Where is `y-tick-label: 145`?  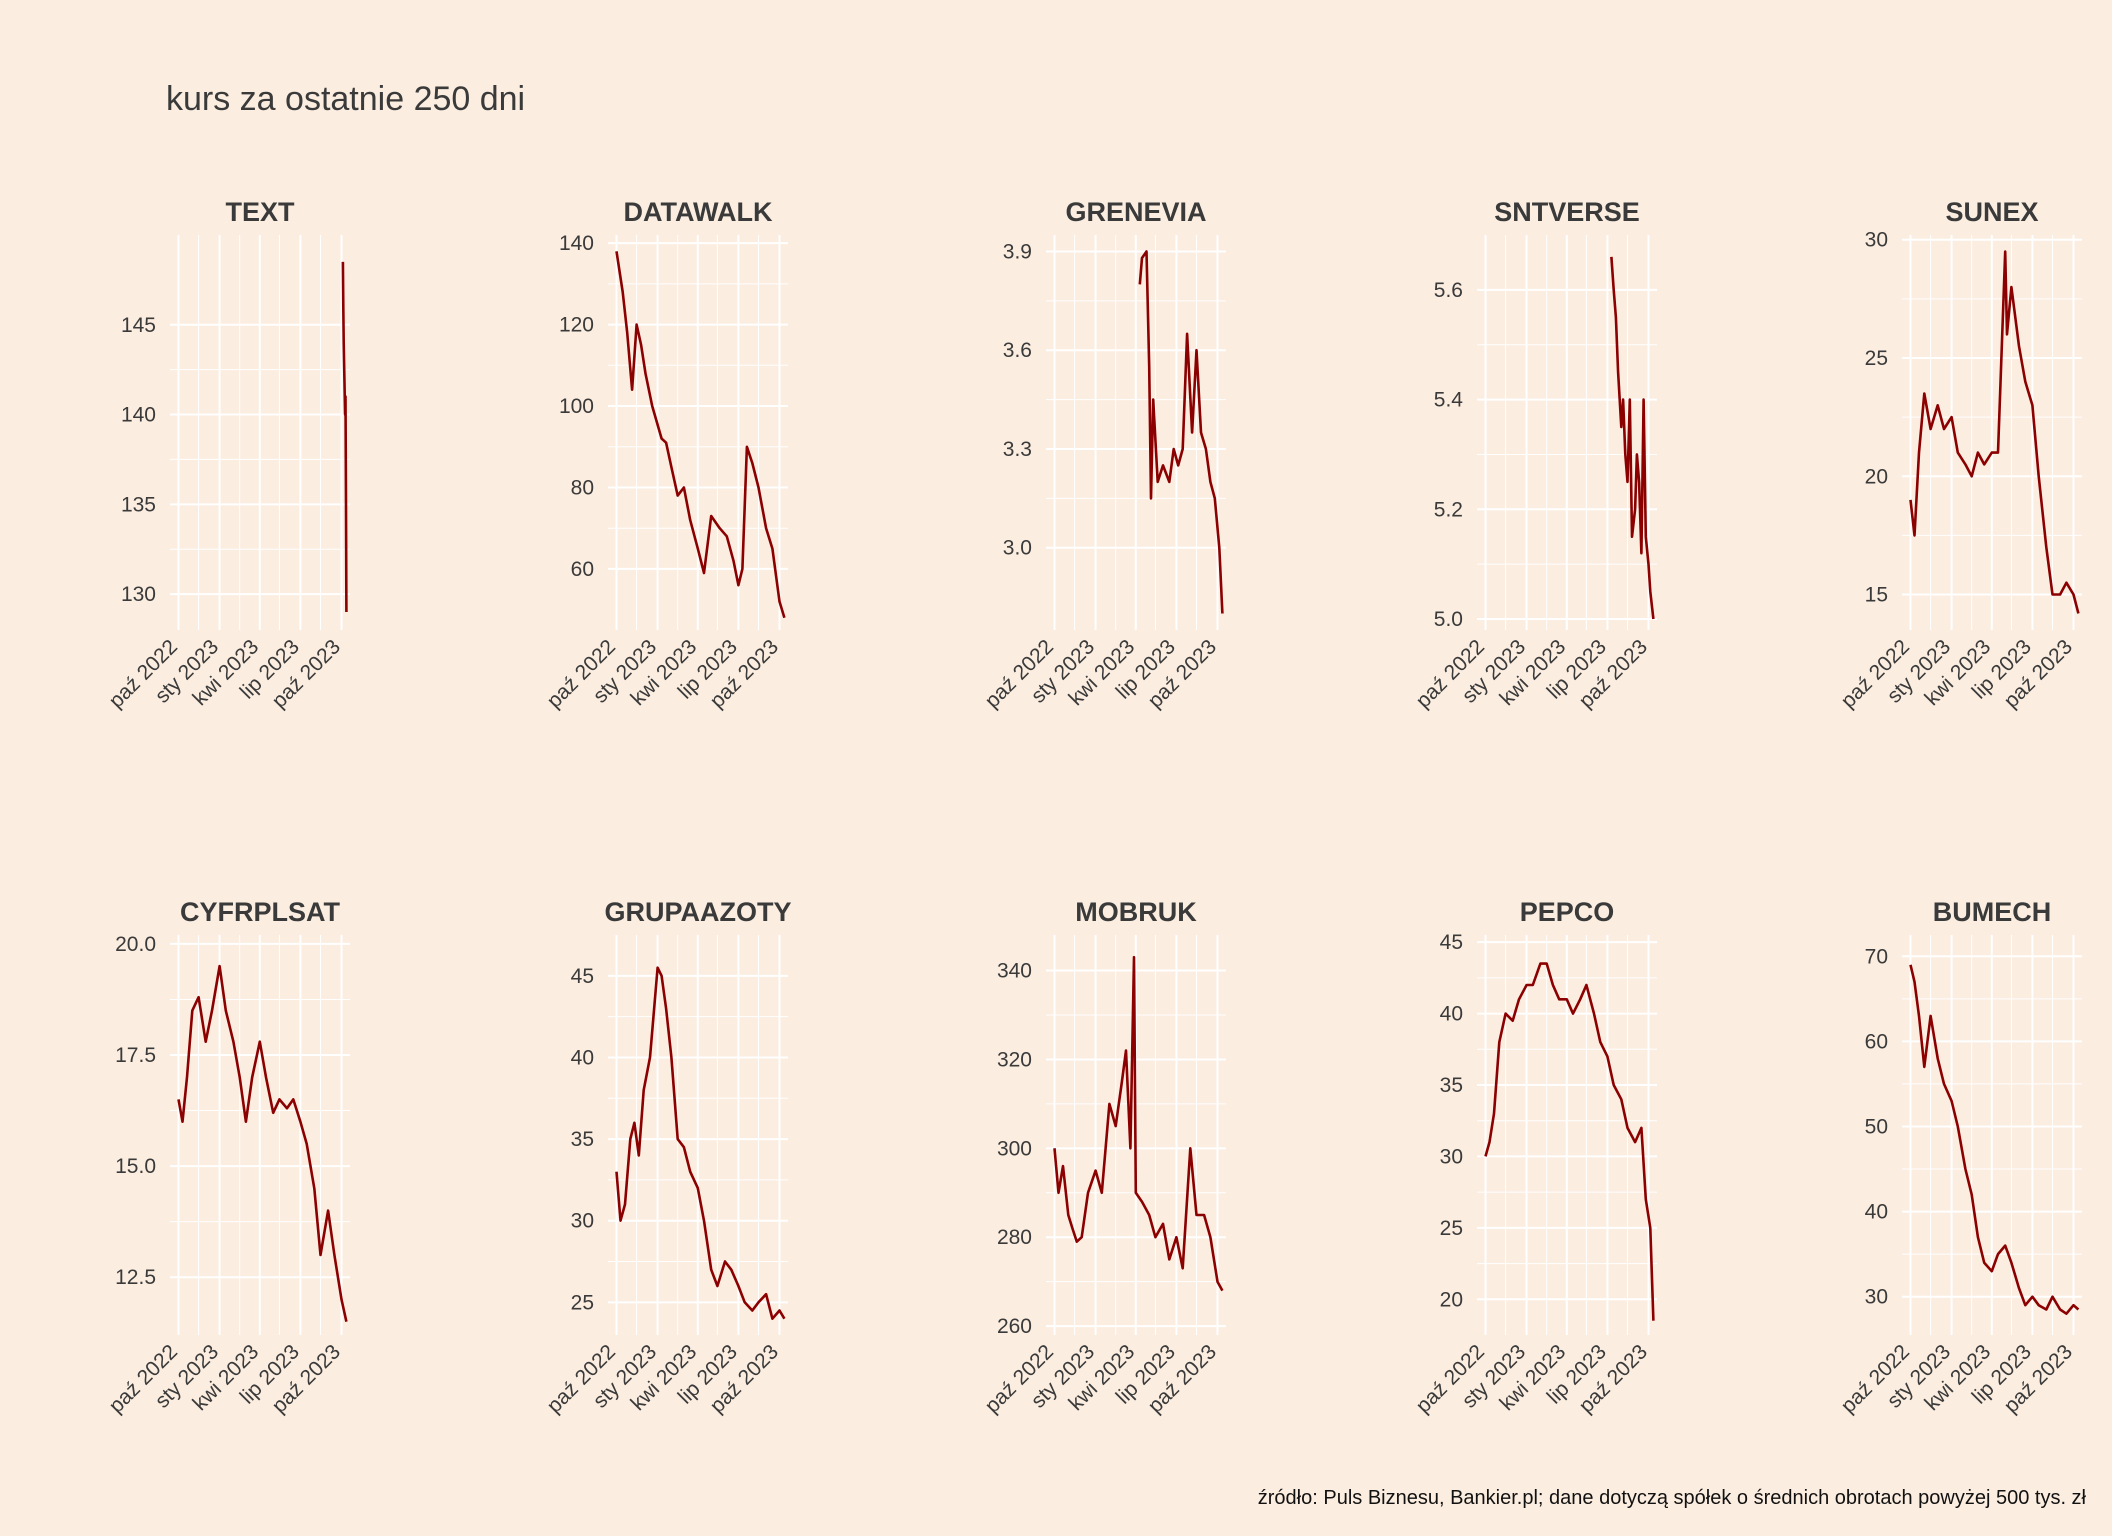
y-tick-label: 145 is located at coordinates (138, 325).